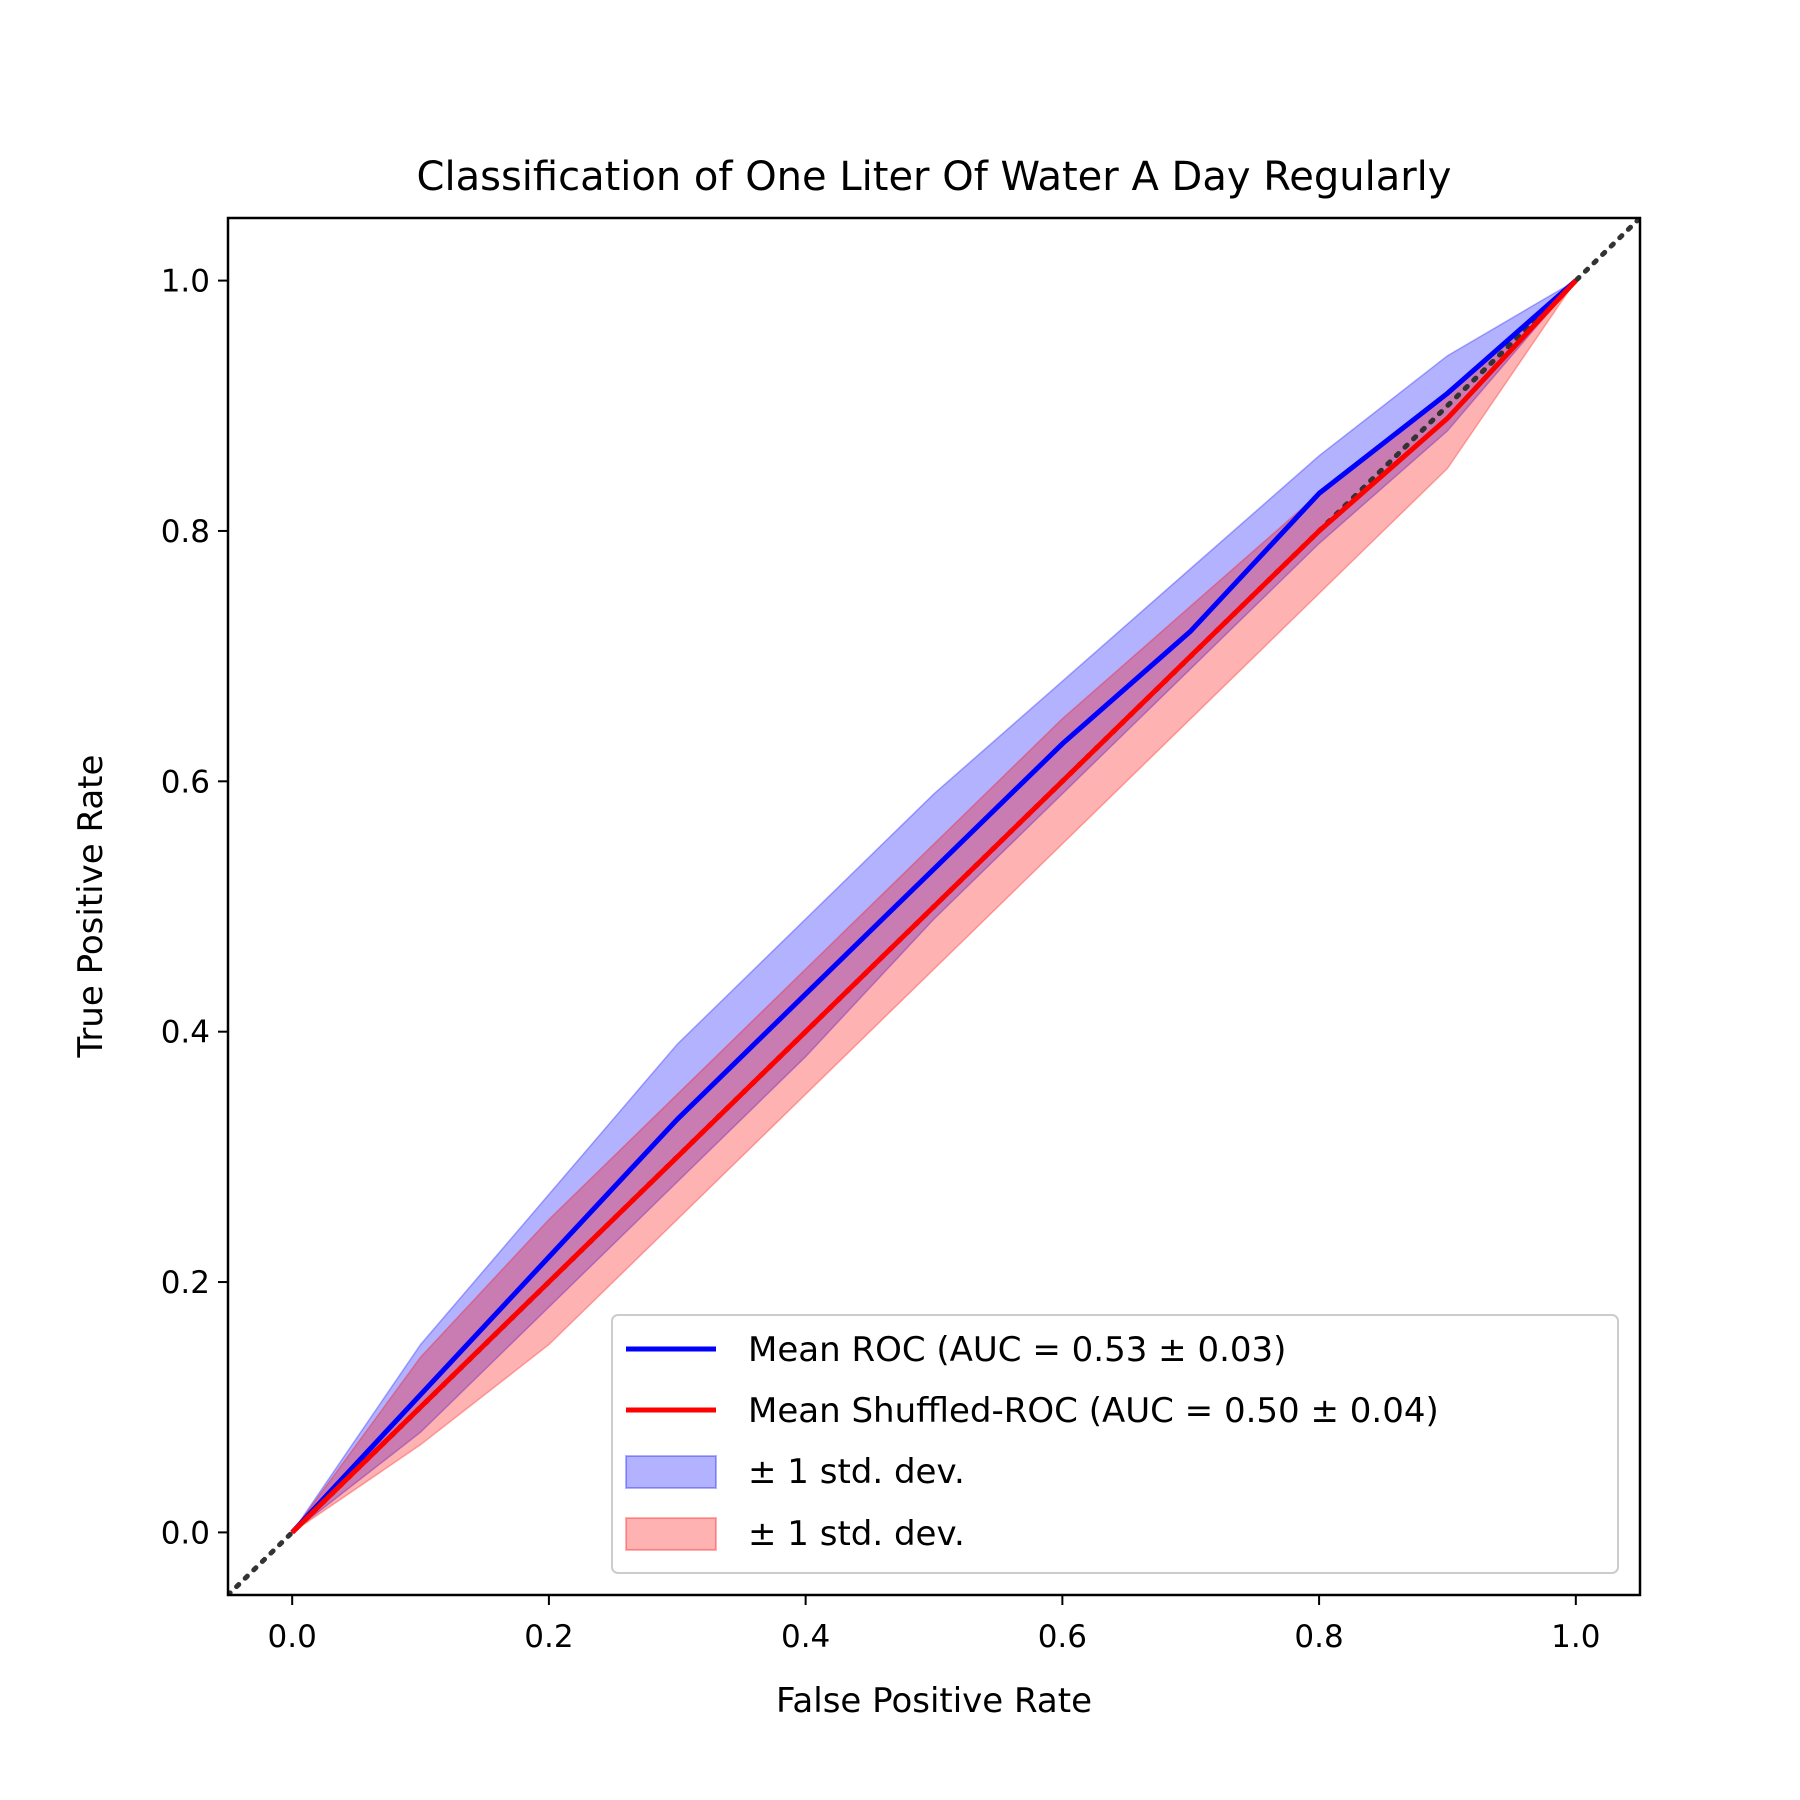  What do you see at coordinates (805, 1637) in the screenshot?
I see `x-tick-label: 0.4` at bounding box center [805, 1637].